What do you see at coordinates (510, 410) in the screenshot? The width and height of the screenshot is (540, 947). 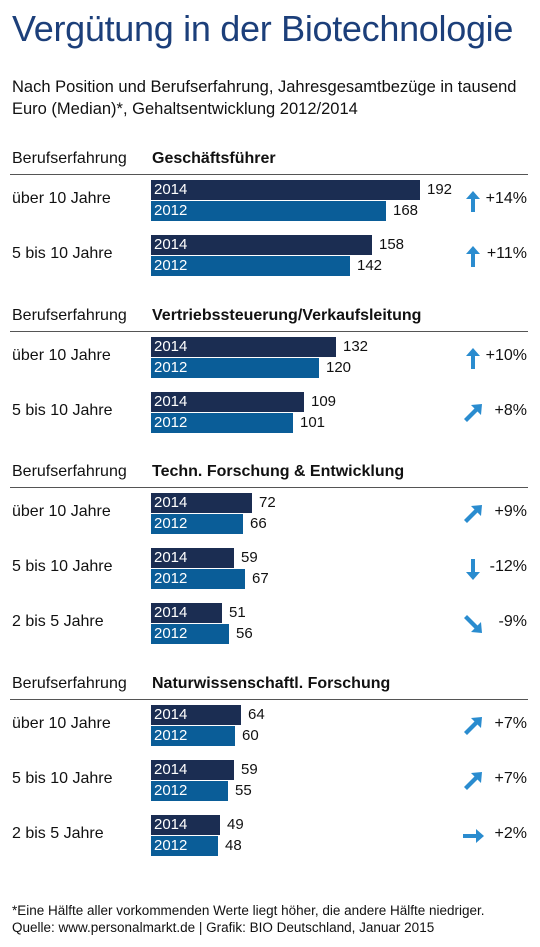 I see `change-percent: +8%` at bounding box center [510, 410].